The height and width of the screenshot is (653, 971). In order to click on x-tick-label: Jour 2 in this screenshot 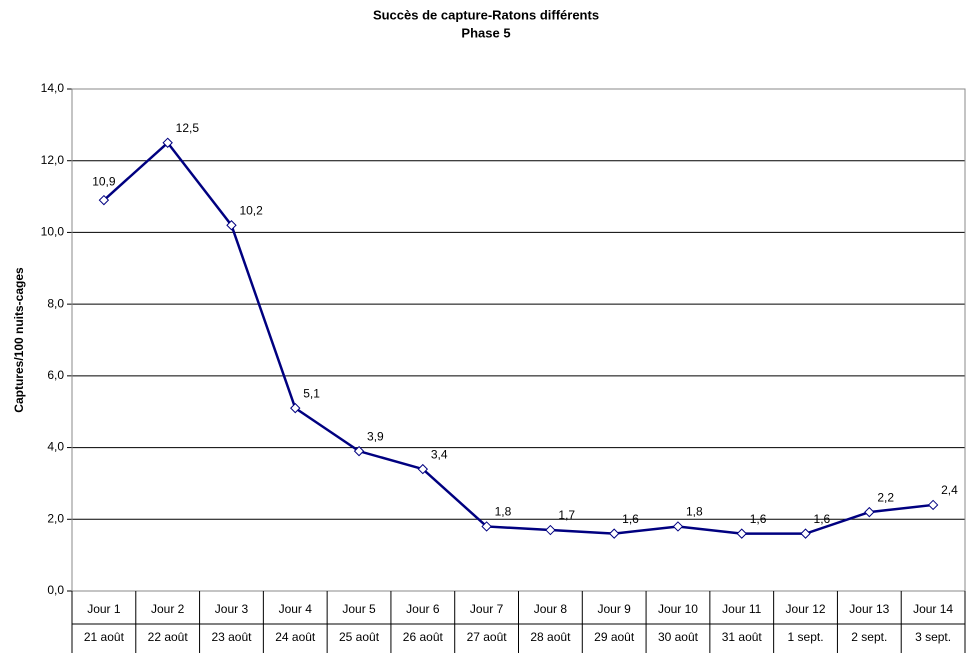, I will do `click(168, 609)`.